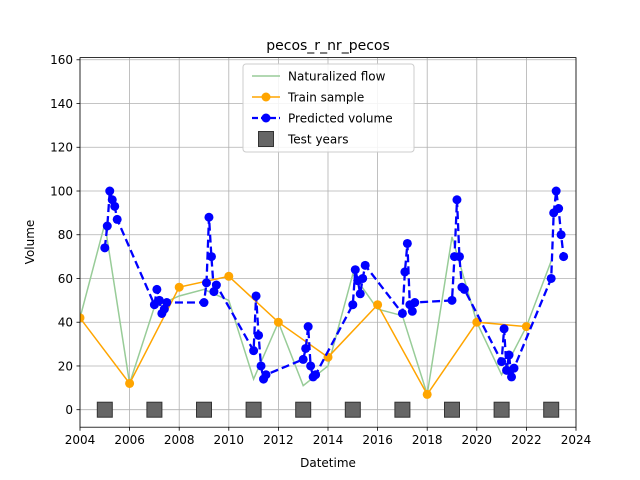 The width and height of the screenshot is (640, 480). Describe the element at coordinates (65, 279) in the screenshot. I see `y-tick-label: 60` at that location.